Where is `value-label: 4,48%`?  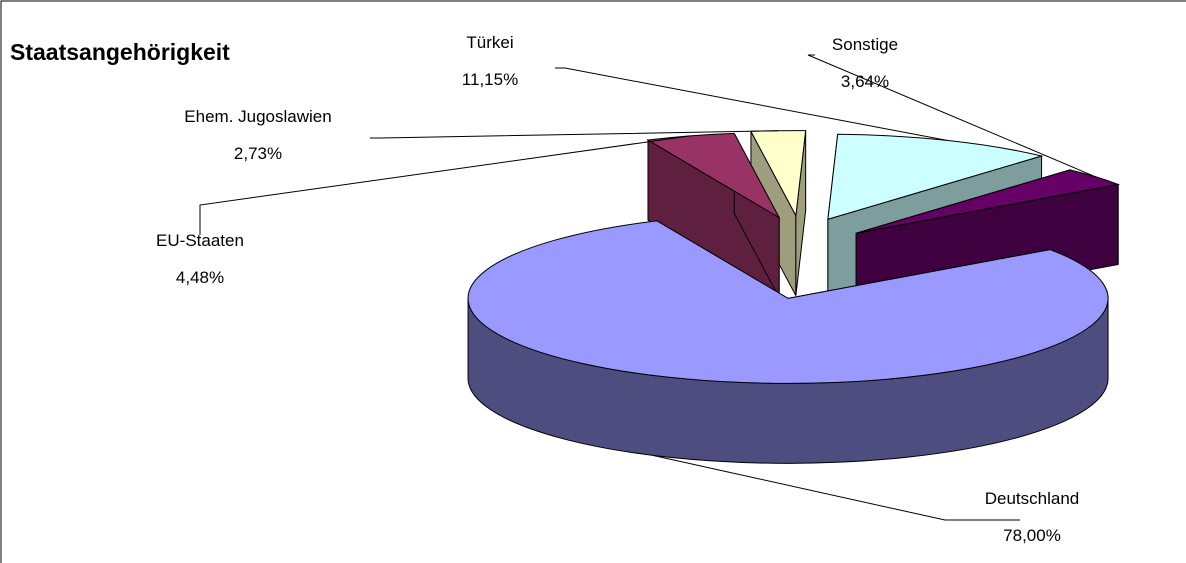 value-label: 4,48% is located at coordinates (200, 277).